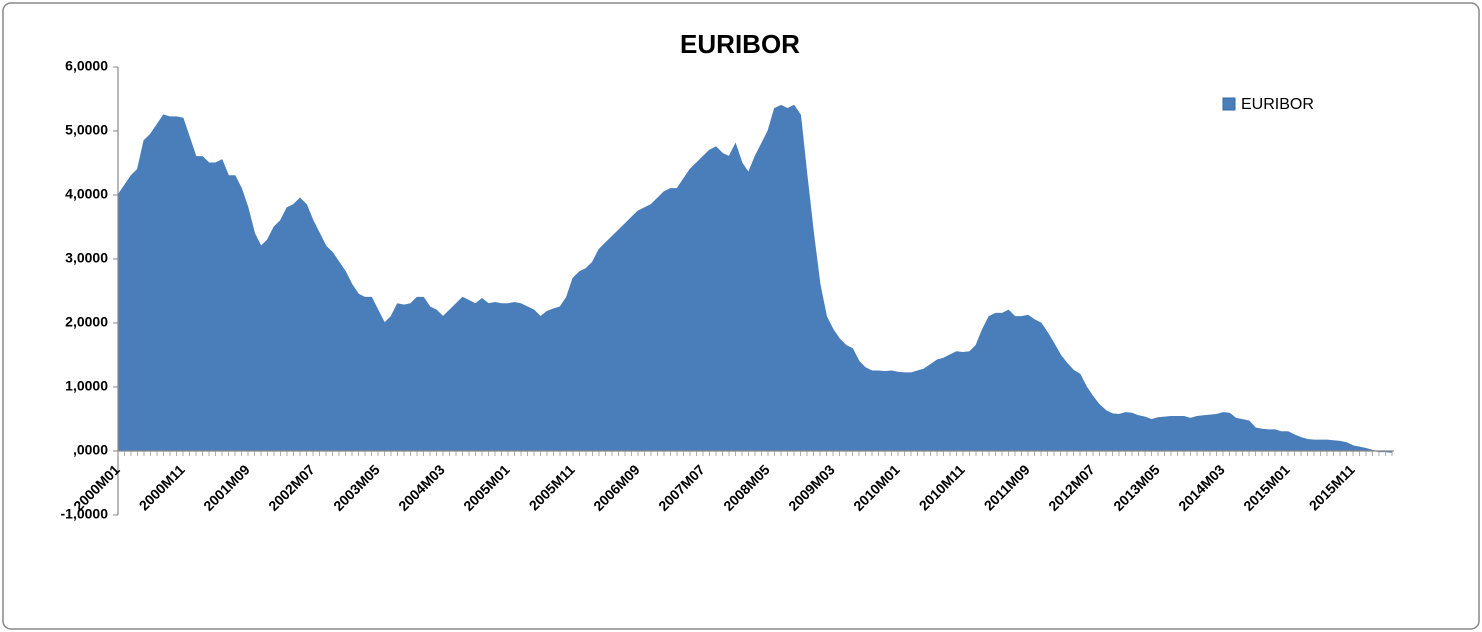 The image size is (1482, 632). I want to click on legend-label: EURIBOR, so click(1277, 104).